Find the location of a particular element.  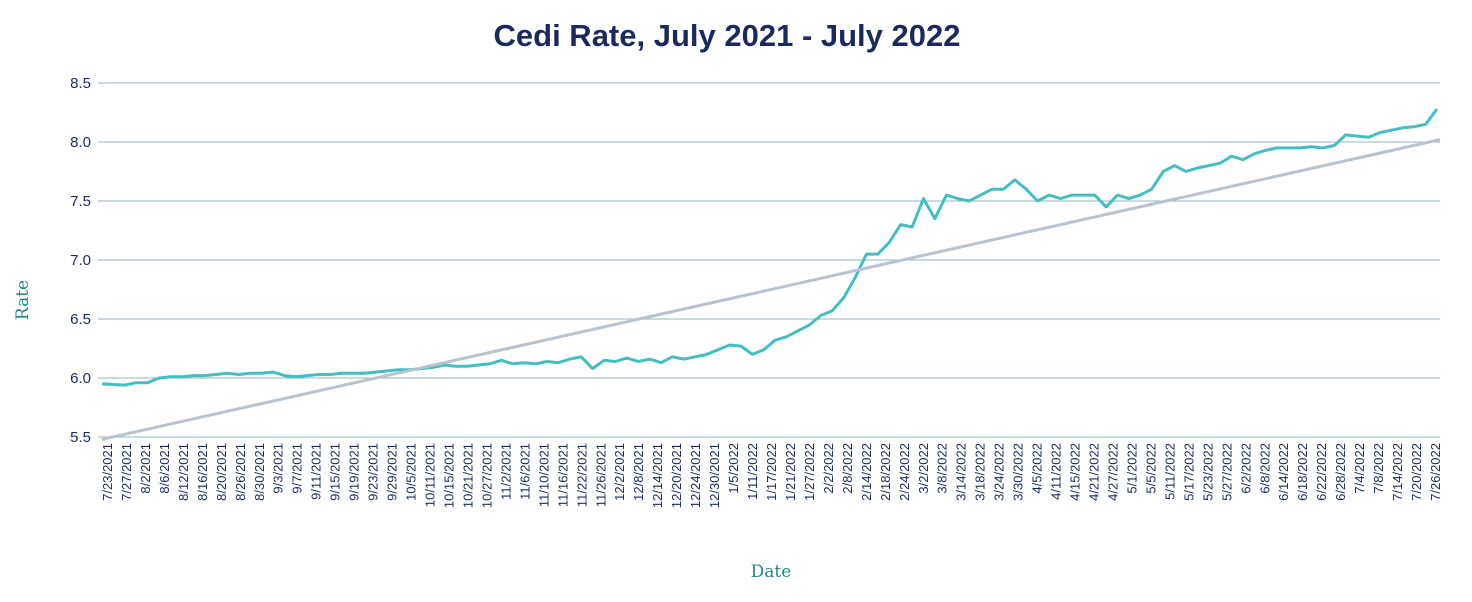

x-tick-label: 2/14/2022 is located at coordinates (866, 472).